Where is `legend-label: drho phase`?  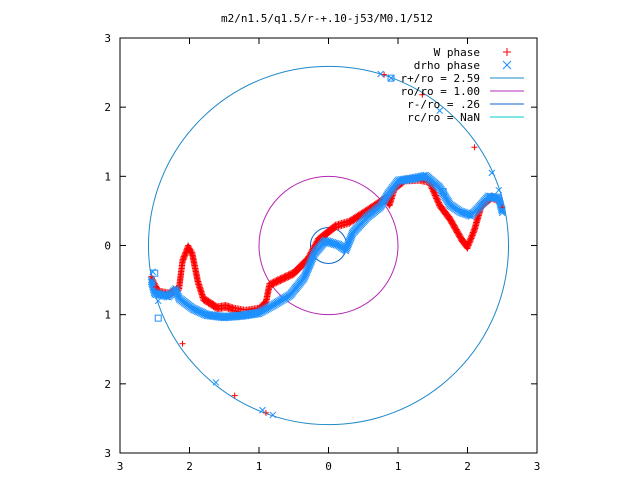 legend-label: drho phase is located at coordinates (447, 65).